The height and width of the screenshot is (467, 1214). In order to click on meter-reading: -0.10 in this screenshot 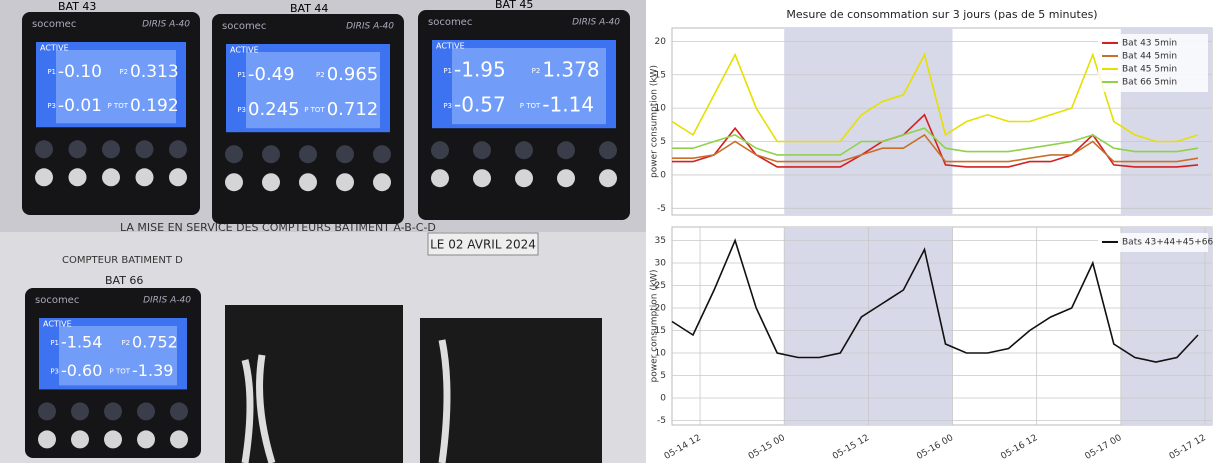, I will do `click(80, 72)`.